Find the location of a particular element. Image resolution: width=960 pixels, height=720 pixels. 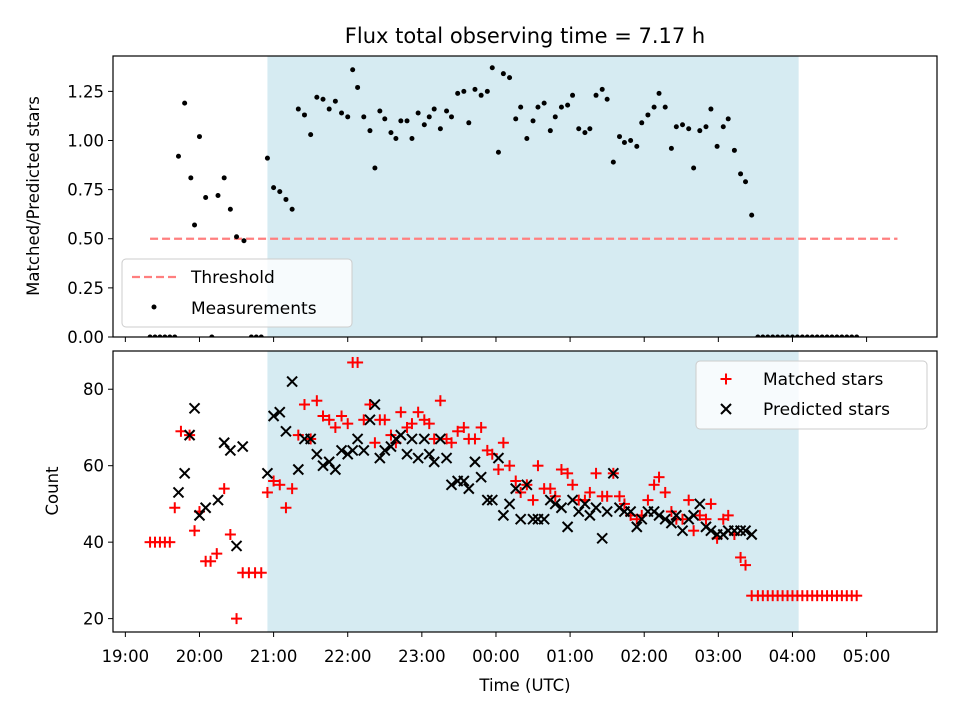

bottom-y-tick-label: 40 is located at coordinates (93, 542).